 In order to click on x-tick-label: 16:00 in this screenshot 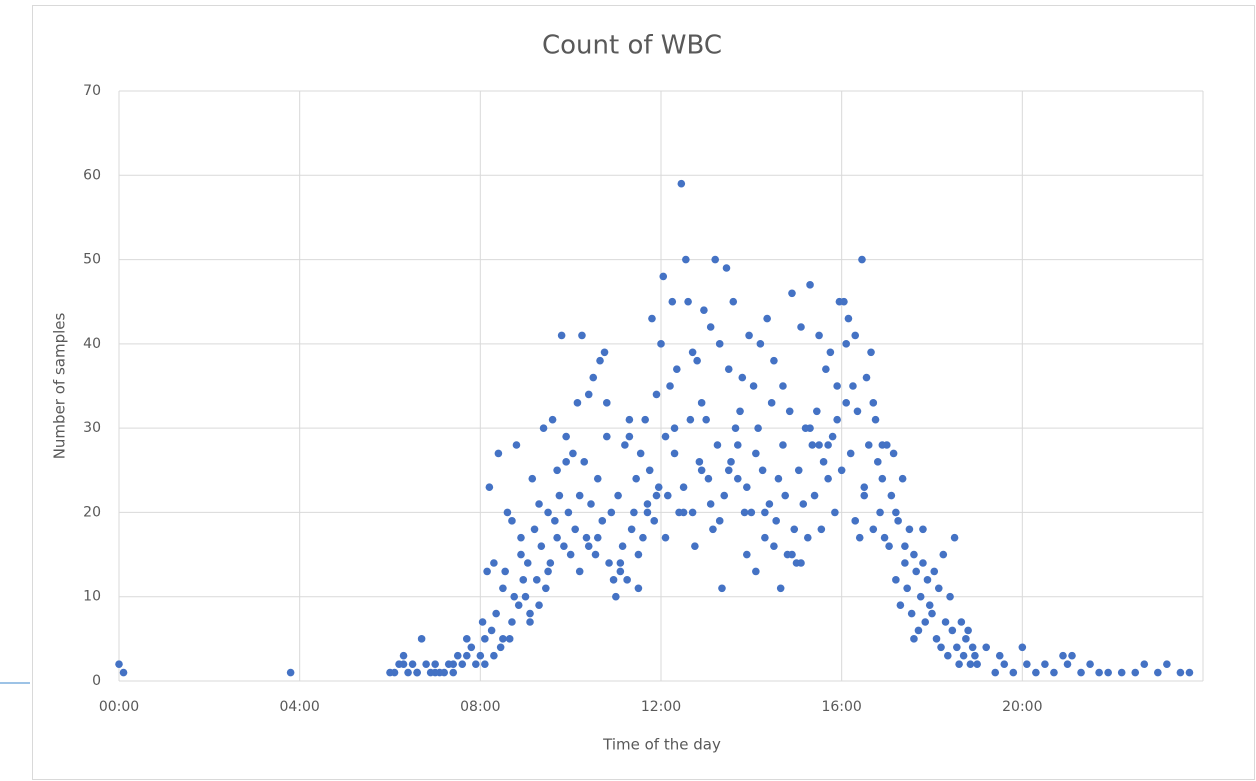, I will do `click(841, 707)`.